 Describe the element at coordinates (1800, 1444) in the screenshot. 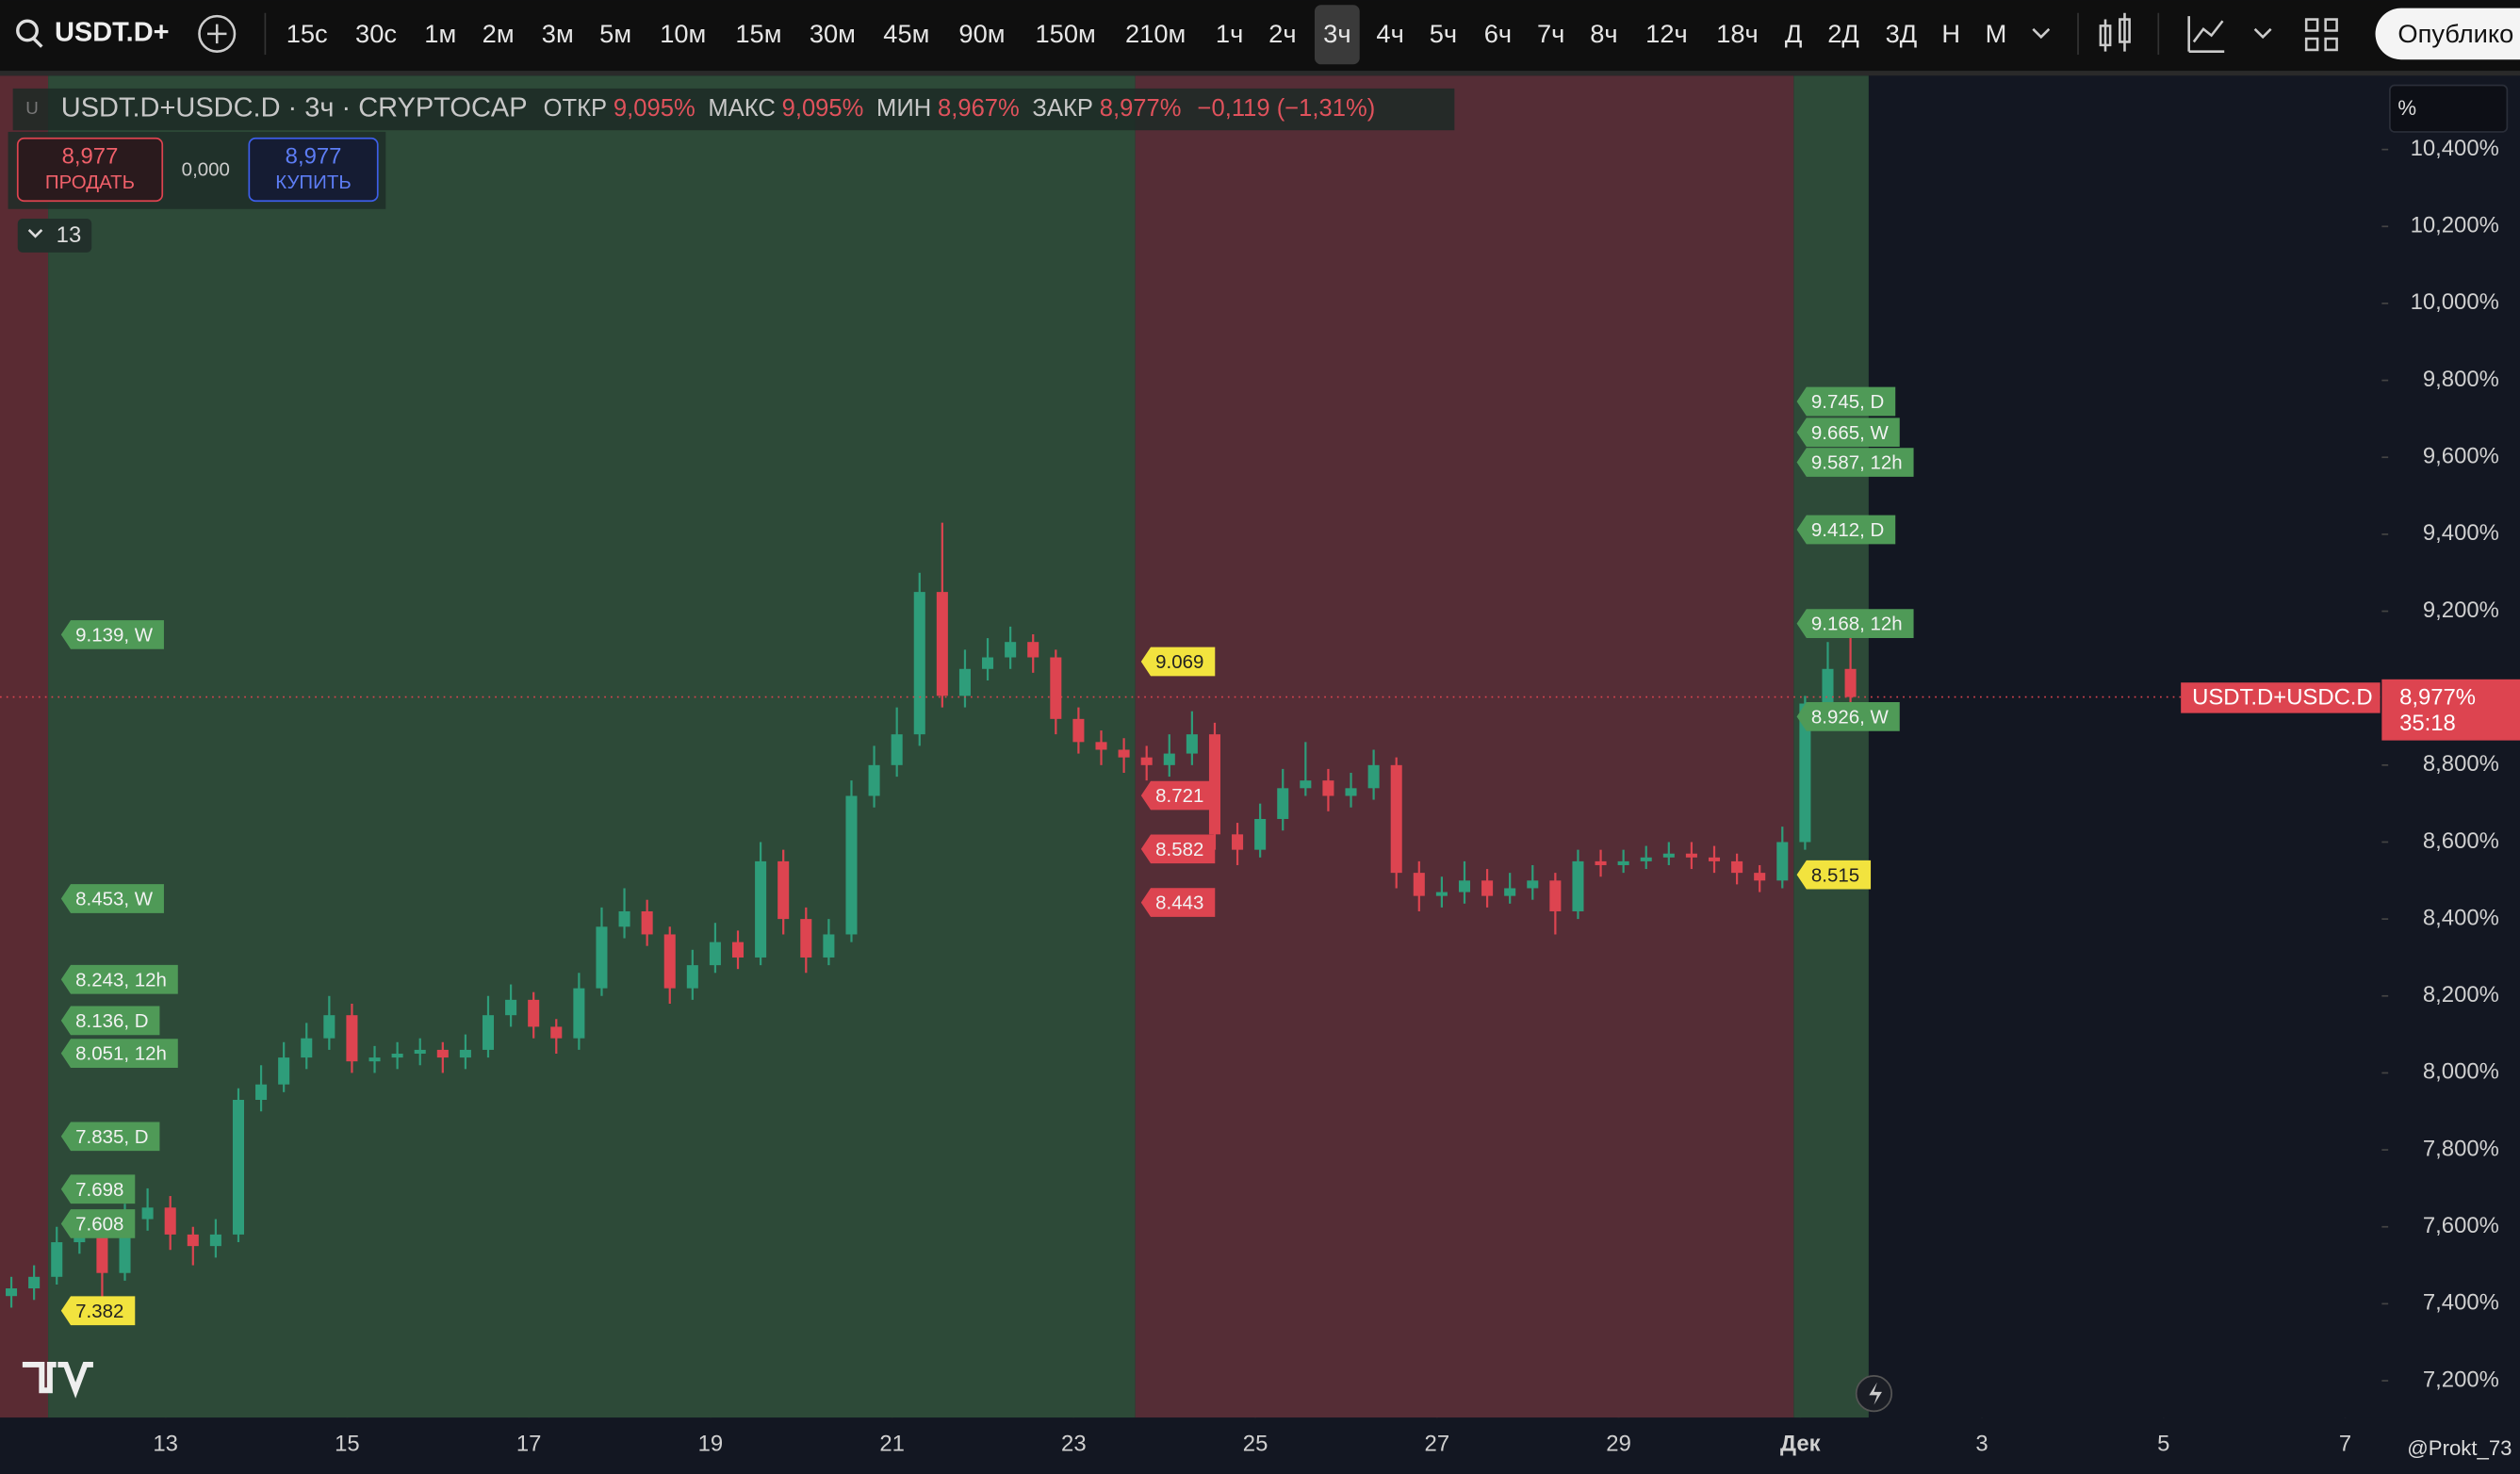

I see `x-tick-label: Дек` at that location.